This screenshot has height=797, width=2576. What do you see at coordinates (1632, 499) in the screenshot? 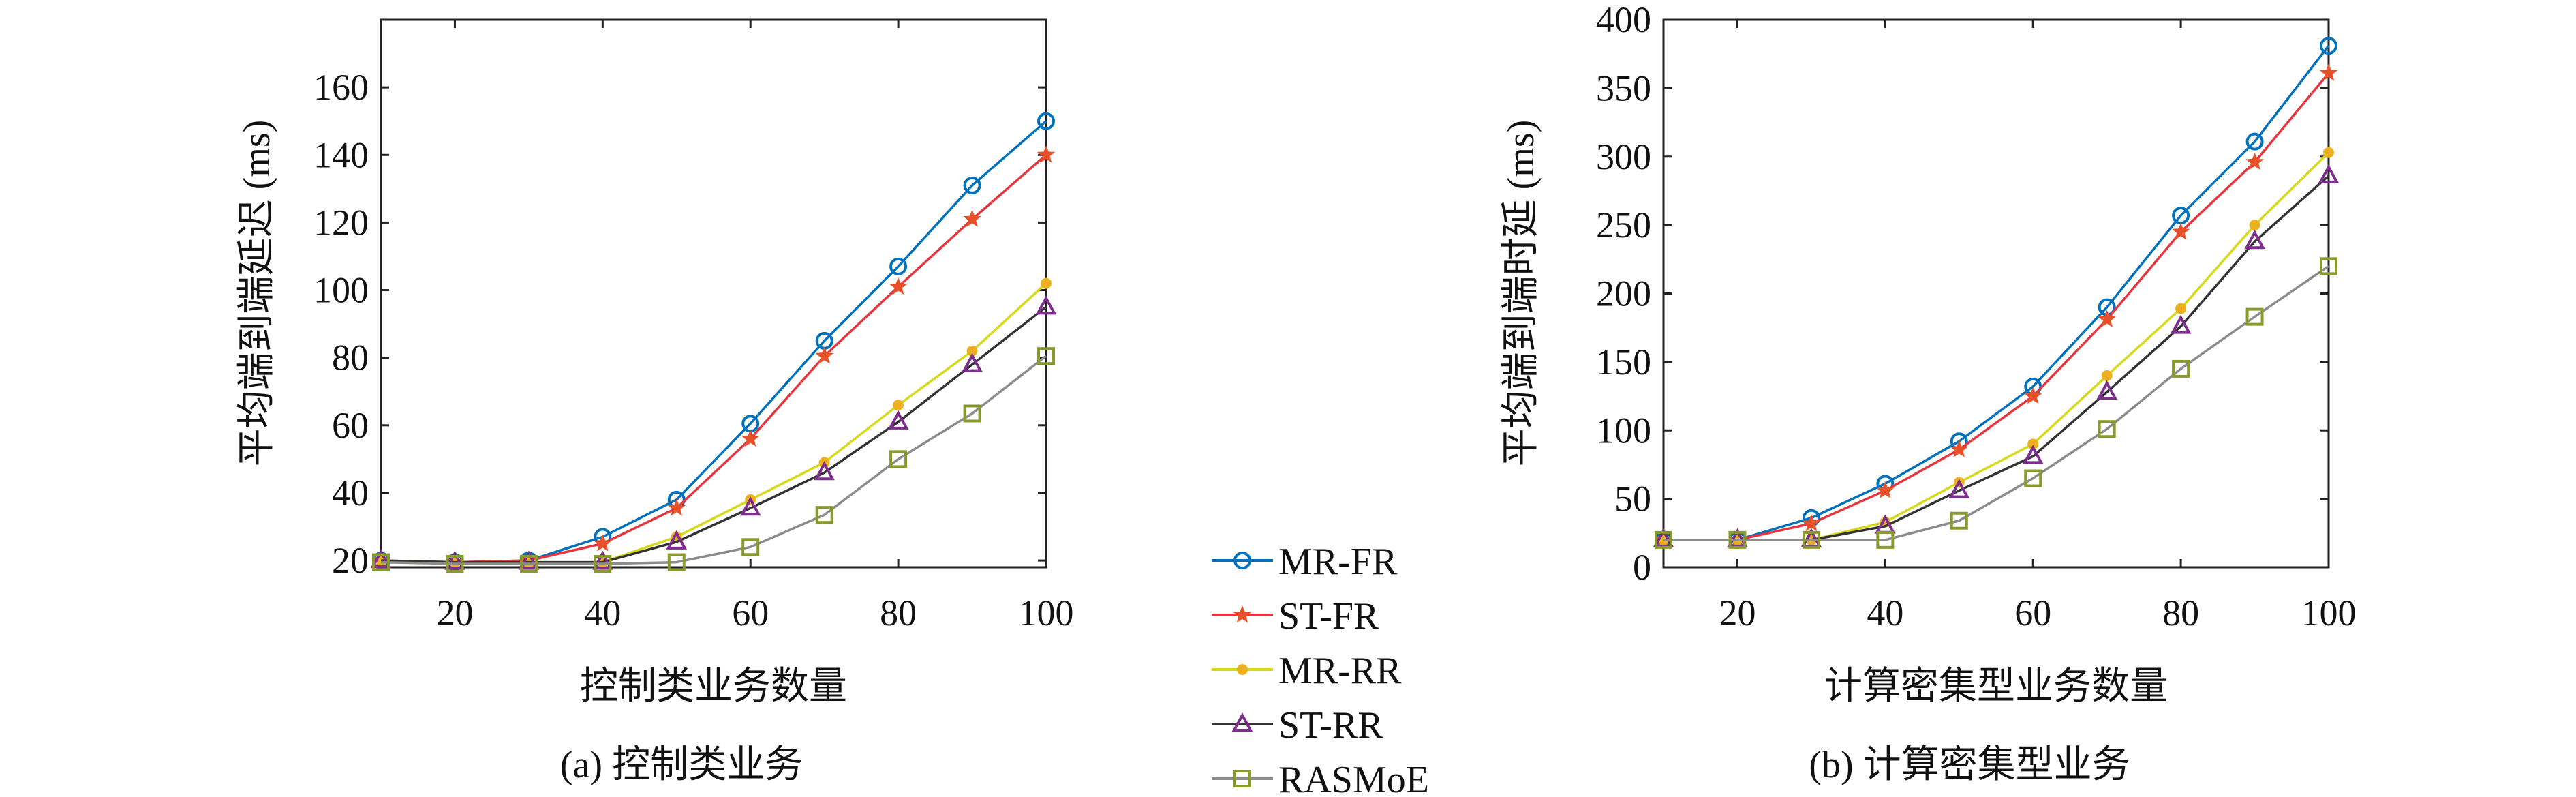
I see `y-tick-label: 50` at bounding box center [1632, 499].